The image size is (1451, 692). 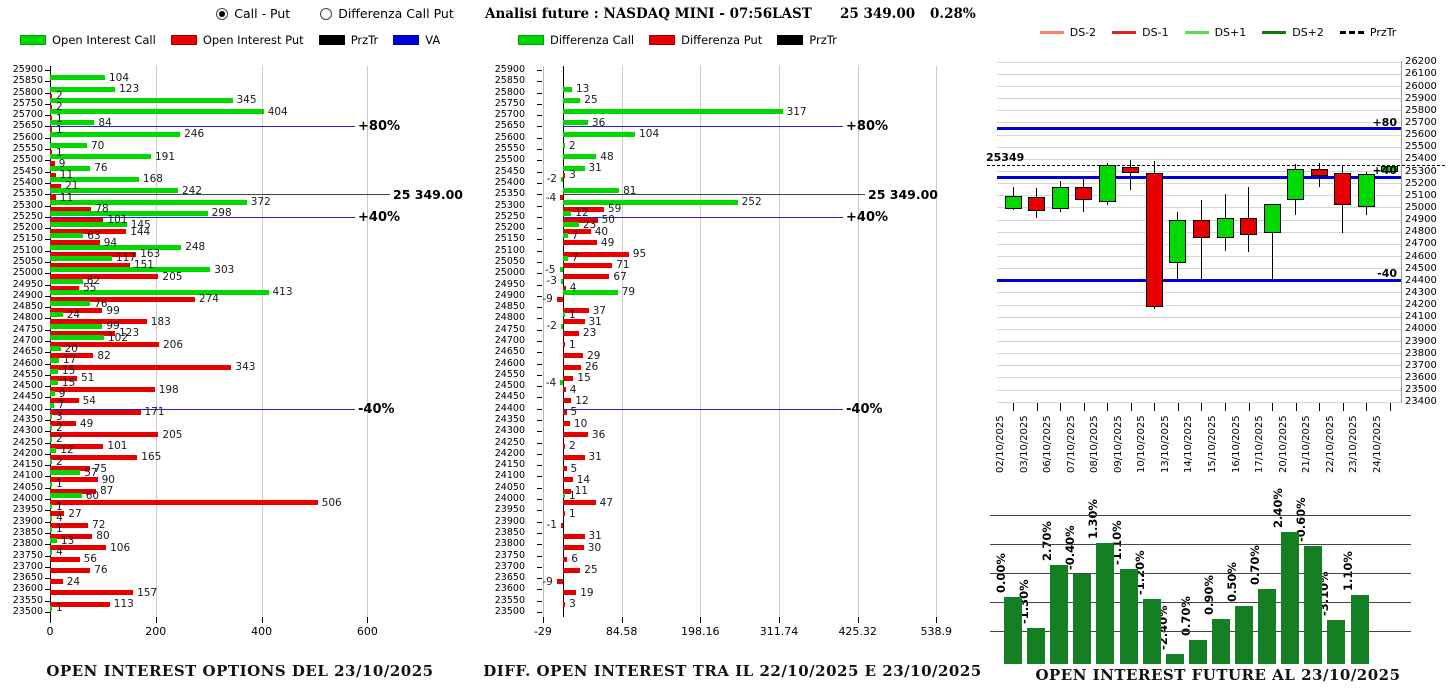 What do you see at coordinates (61, 405) in the screenshot?
I see `value-label: 7` at bounding box center [61, 405].